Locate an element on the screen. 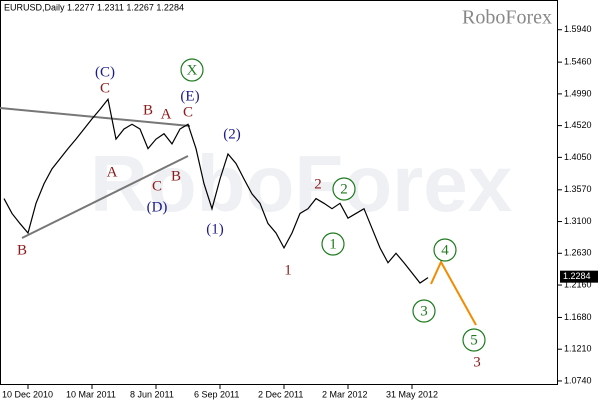  y-tick-label: 1.4990 is located at coordinates (578, 93).